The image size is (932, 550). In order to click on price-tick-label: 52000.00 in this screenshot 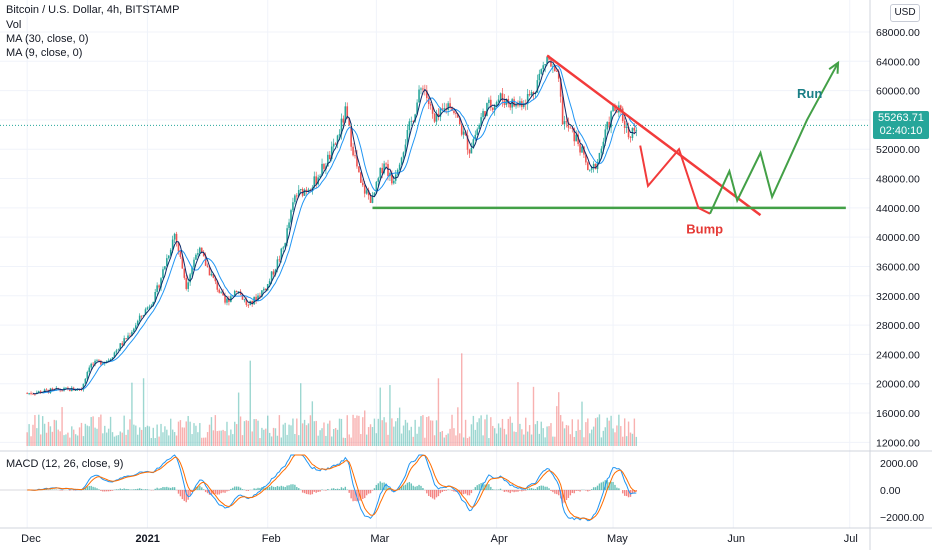, I will do `click(898, 150)`.